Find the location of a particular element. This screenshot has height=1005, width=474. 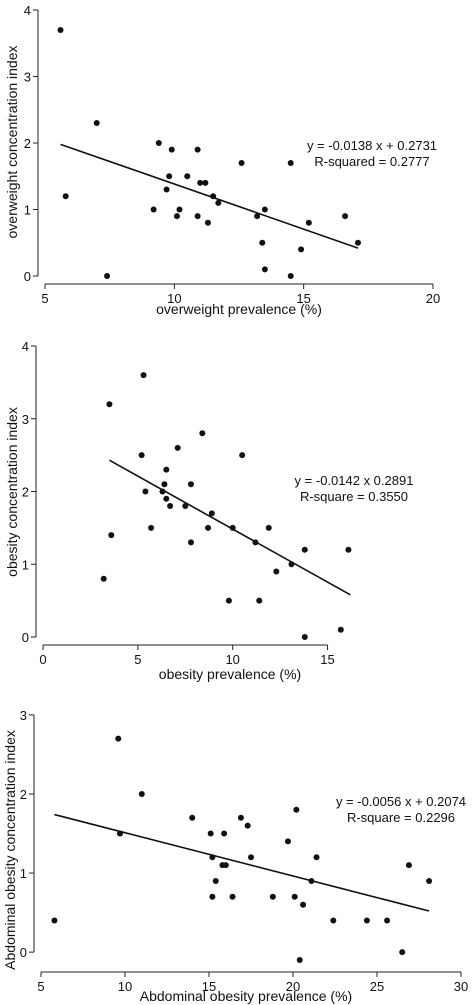

x-tick-label-abdominal-obesity: 10 is located at coordinates (125, 986).